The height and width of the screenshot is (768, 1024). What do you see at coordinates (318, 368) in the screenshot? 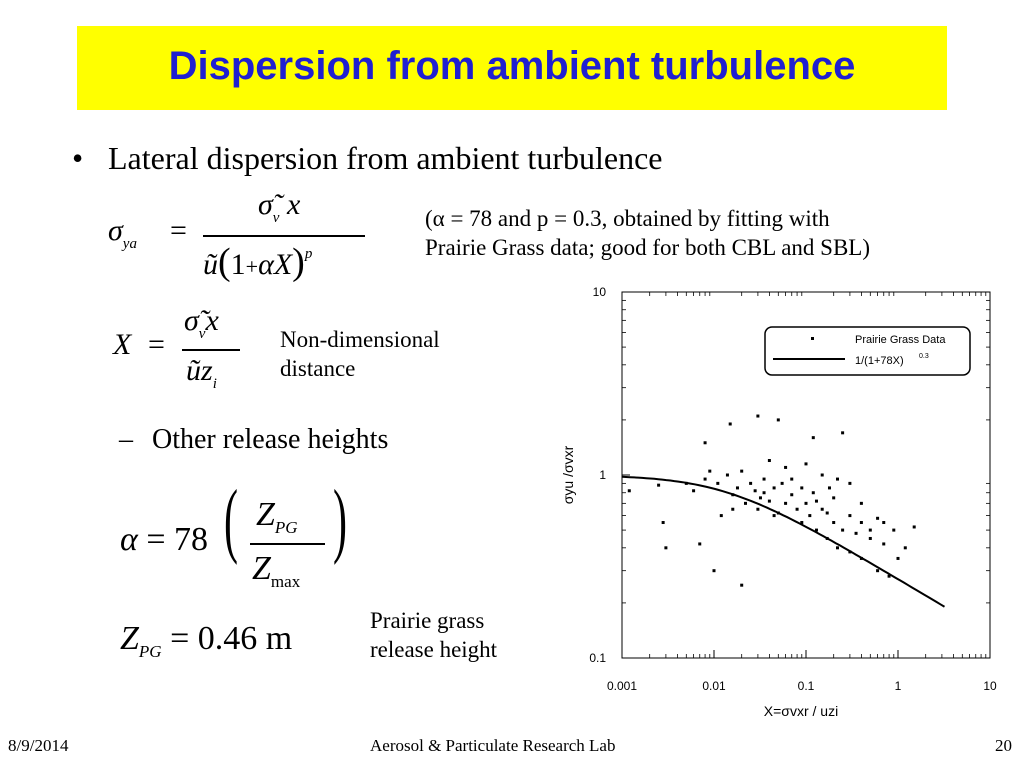
I see `nondim-line2: distance` at bounding box center [318, 368].